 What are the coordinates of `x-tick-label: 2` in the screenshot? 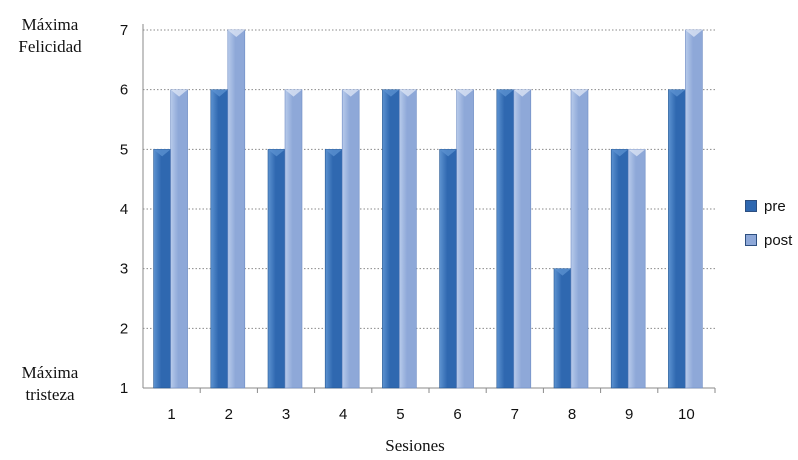 It's located at (229, 414).